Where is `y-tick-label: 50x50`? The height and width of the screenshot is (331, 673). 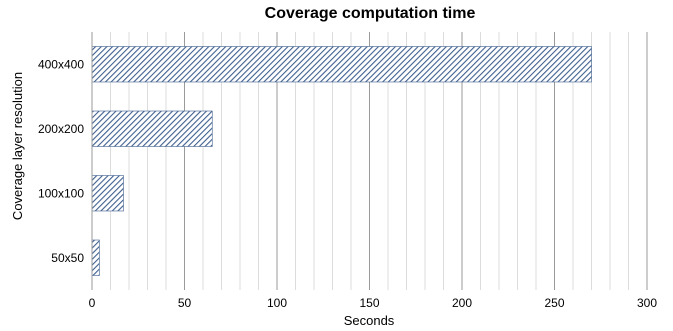
y-tick-label: 50x50 is located at coordinates (67, 258).